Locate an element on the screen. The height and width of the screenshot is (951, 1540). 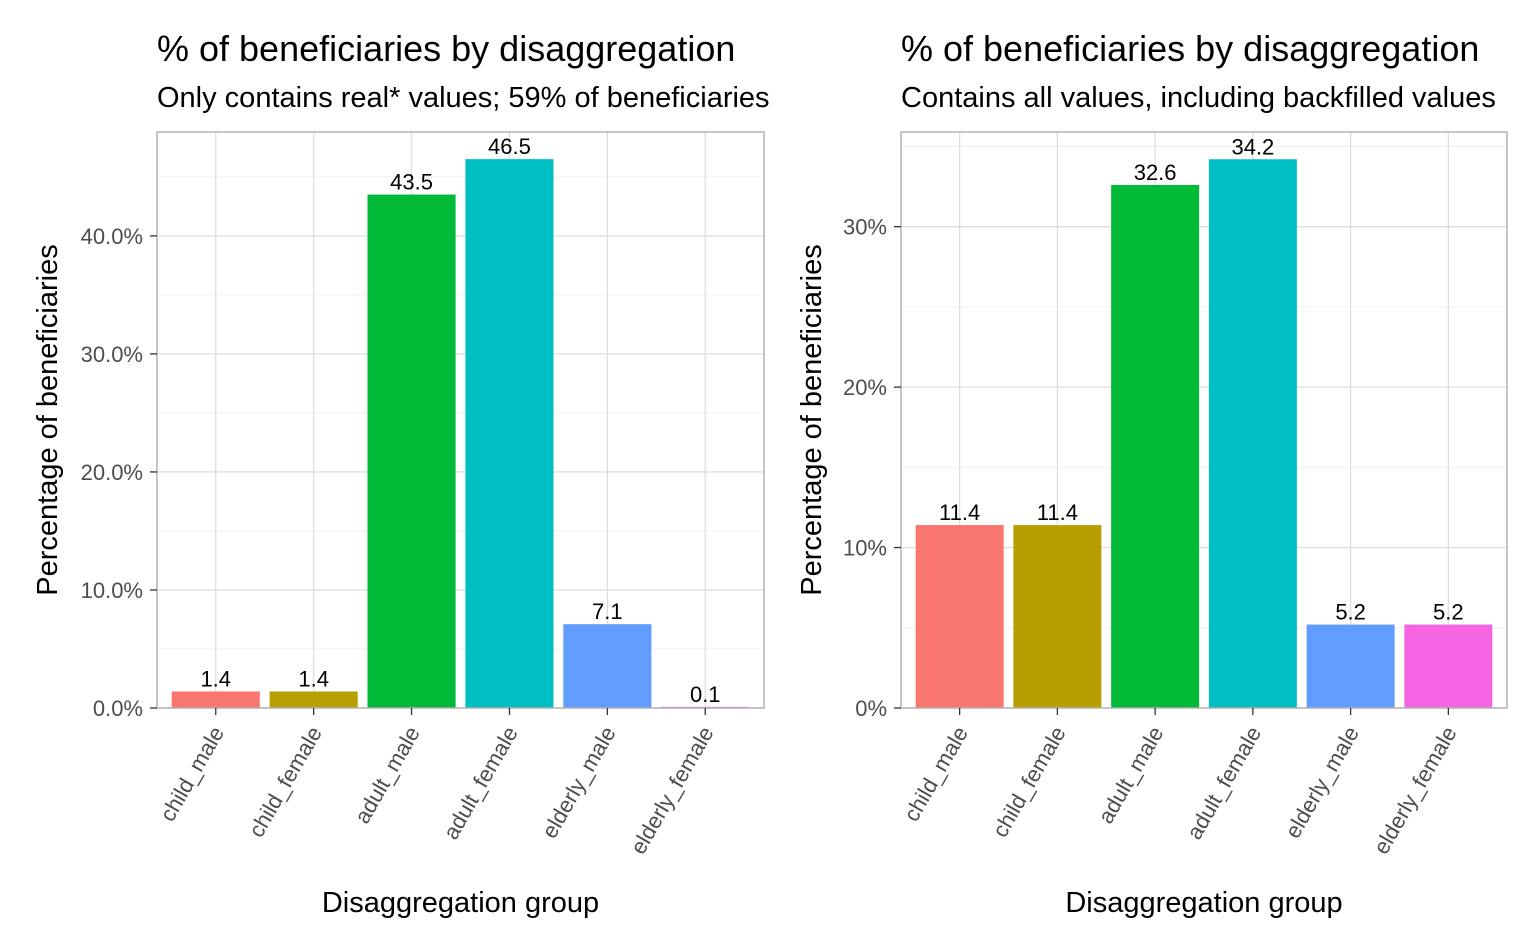
data-label: 0.1 is located at coordinates (705, 694).